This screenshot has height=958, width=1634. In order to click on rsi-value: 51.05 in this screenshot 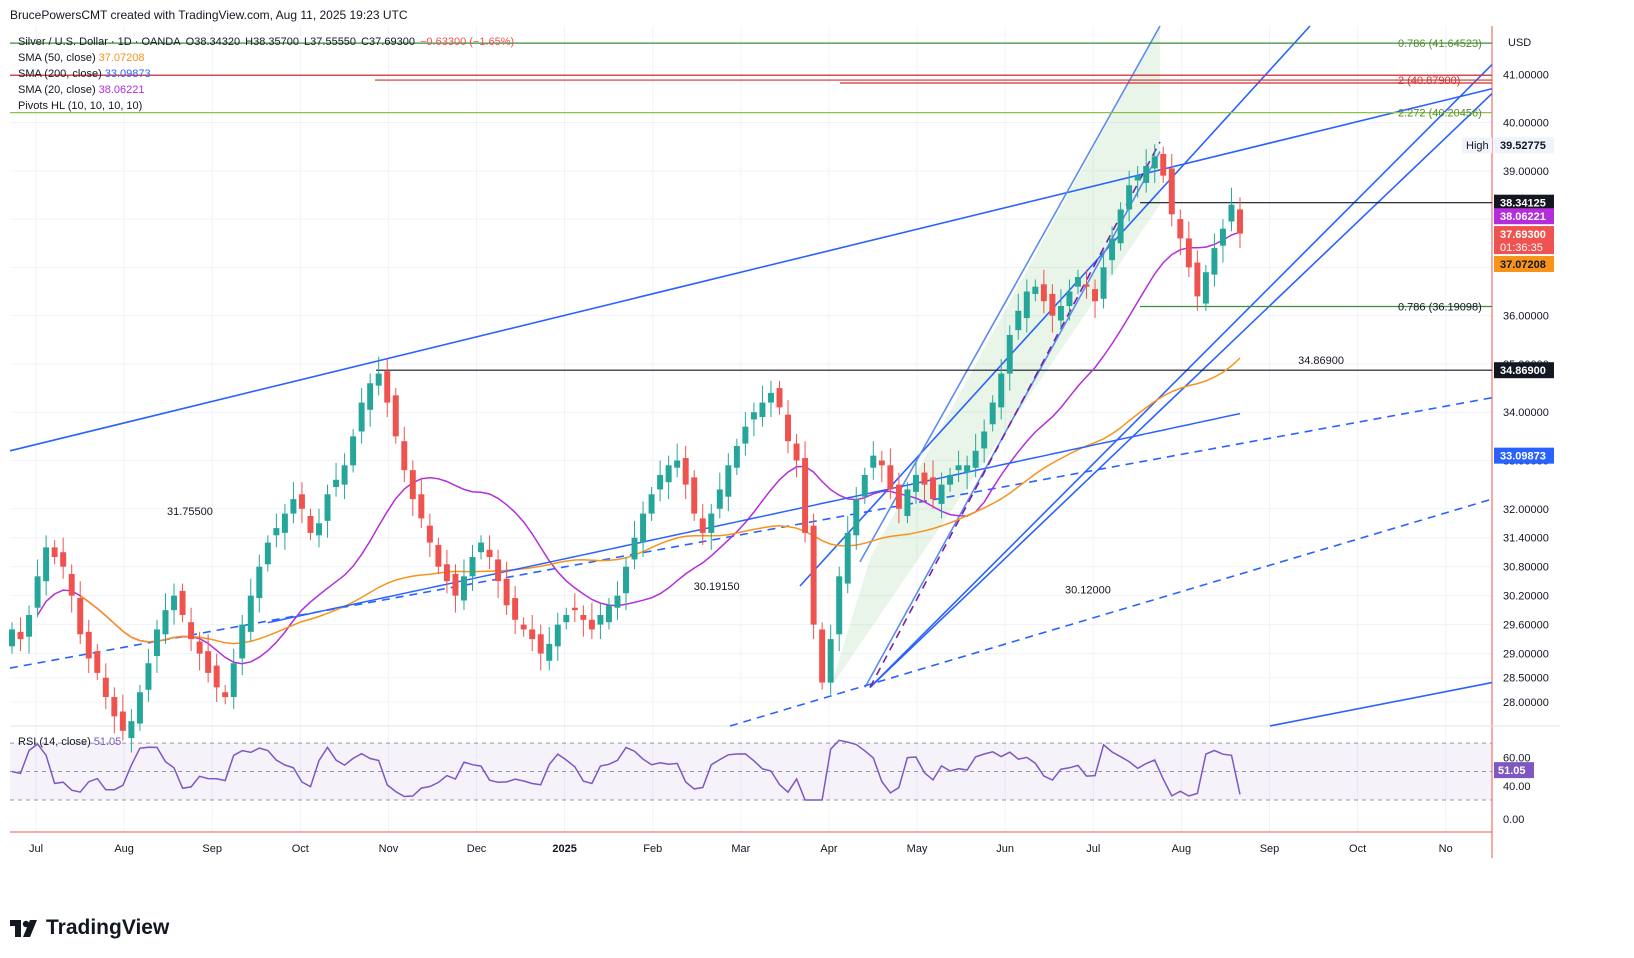, I will do `click(107, 742)`.